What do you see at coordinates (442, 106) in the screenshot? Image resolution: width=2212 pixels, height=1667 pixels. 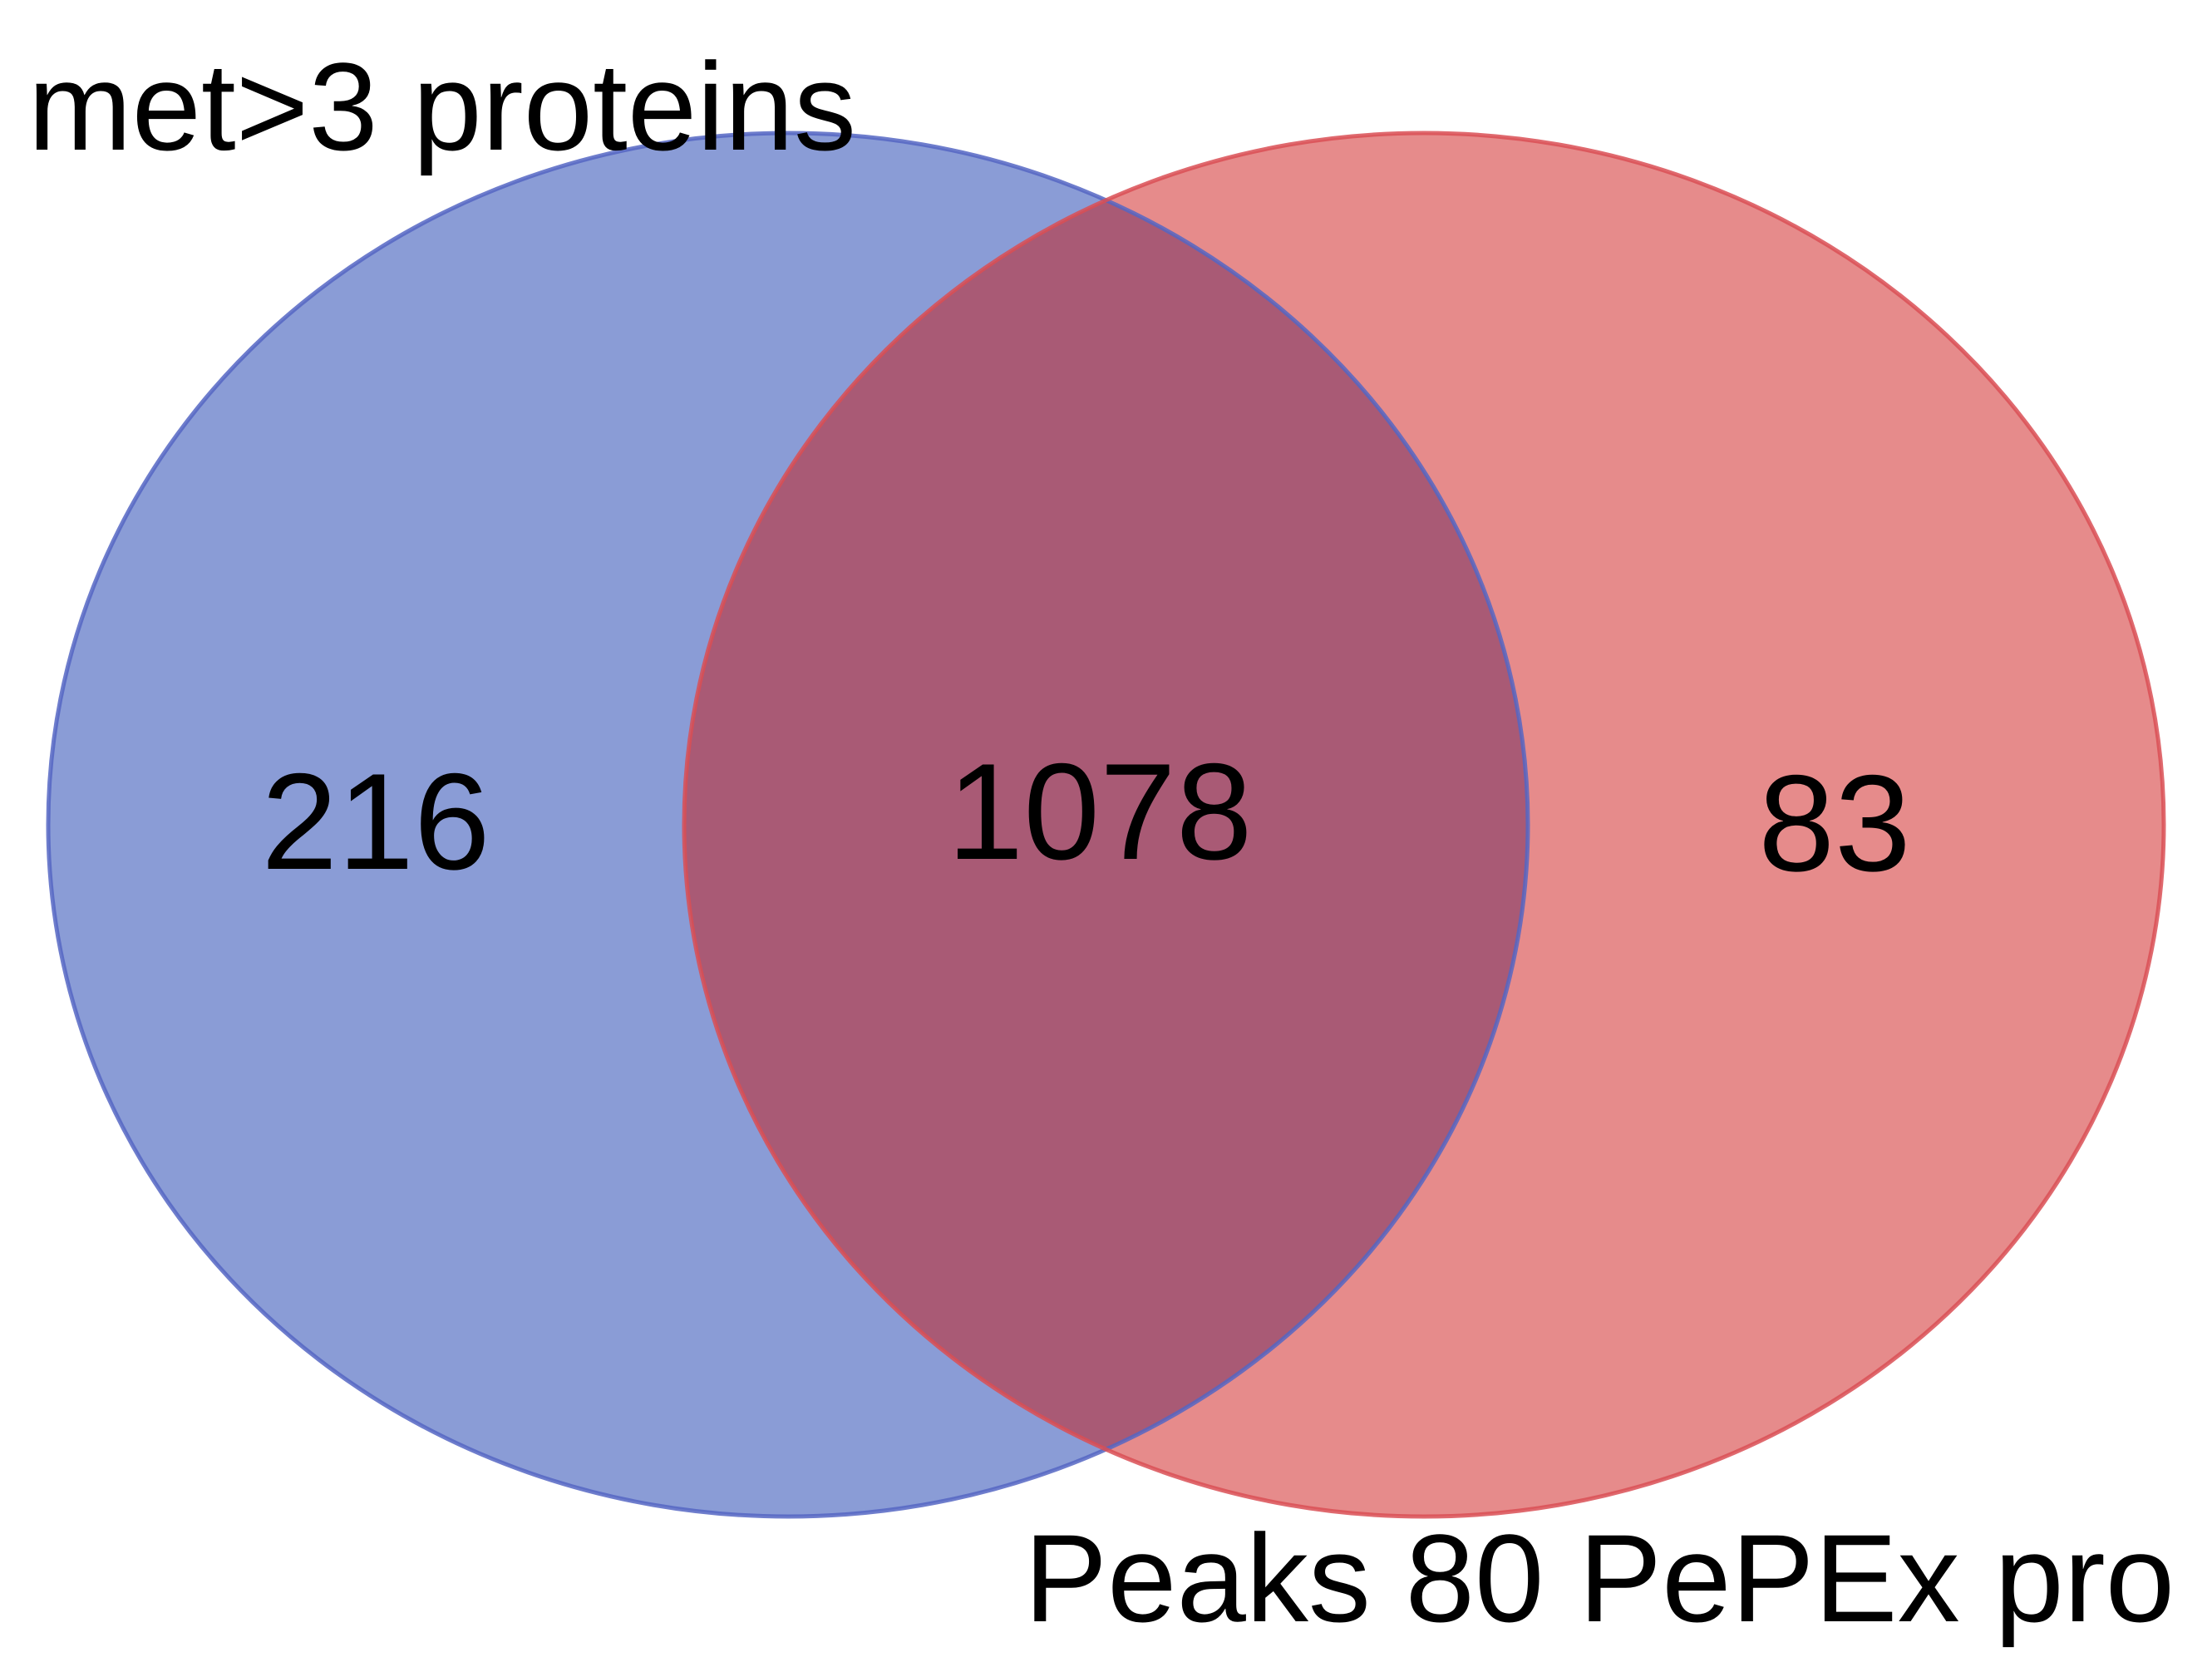 I see `set-label-left: met>3 proteins` at bounding box center [442, 106].